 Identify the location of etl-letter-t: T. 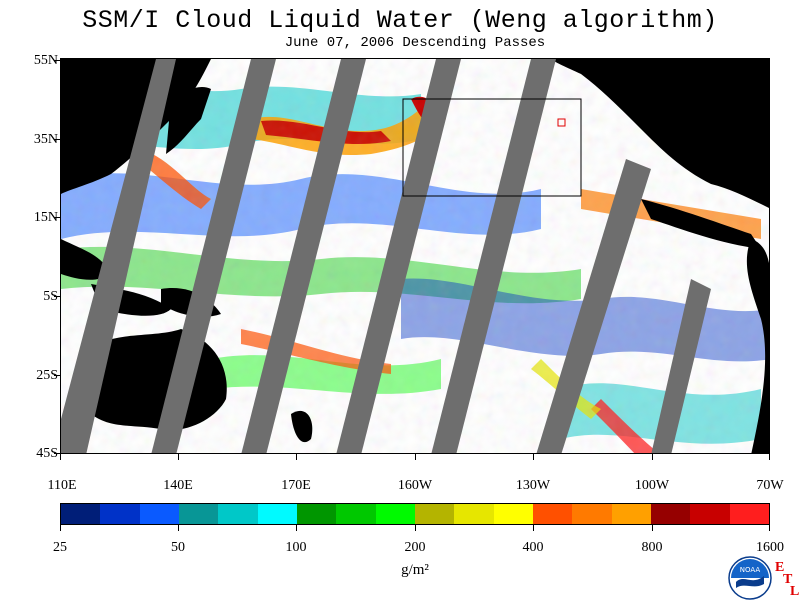
(788, 579).